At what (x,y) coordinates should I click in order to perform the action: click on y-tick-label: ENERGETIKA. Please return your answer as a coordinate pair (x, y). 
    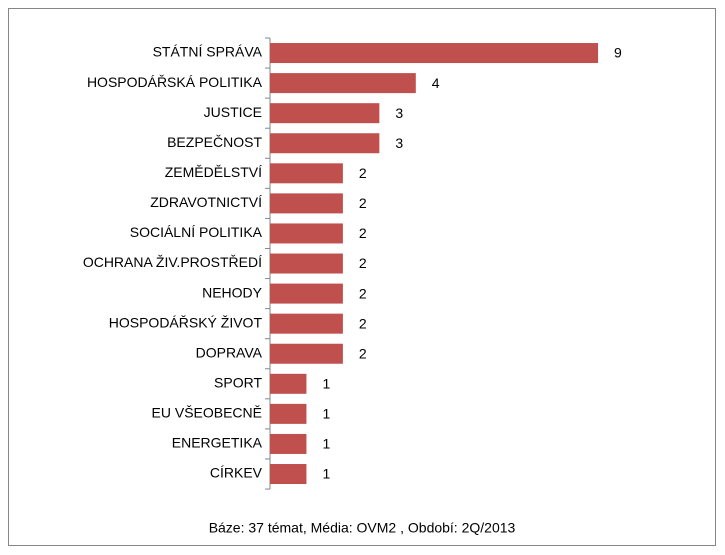
    Looking at the image, I should click on (217, 443).